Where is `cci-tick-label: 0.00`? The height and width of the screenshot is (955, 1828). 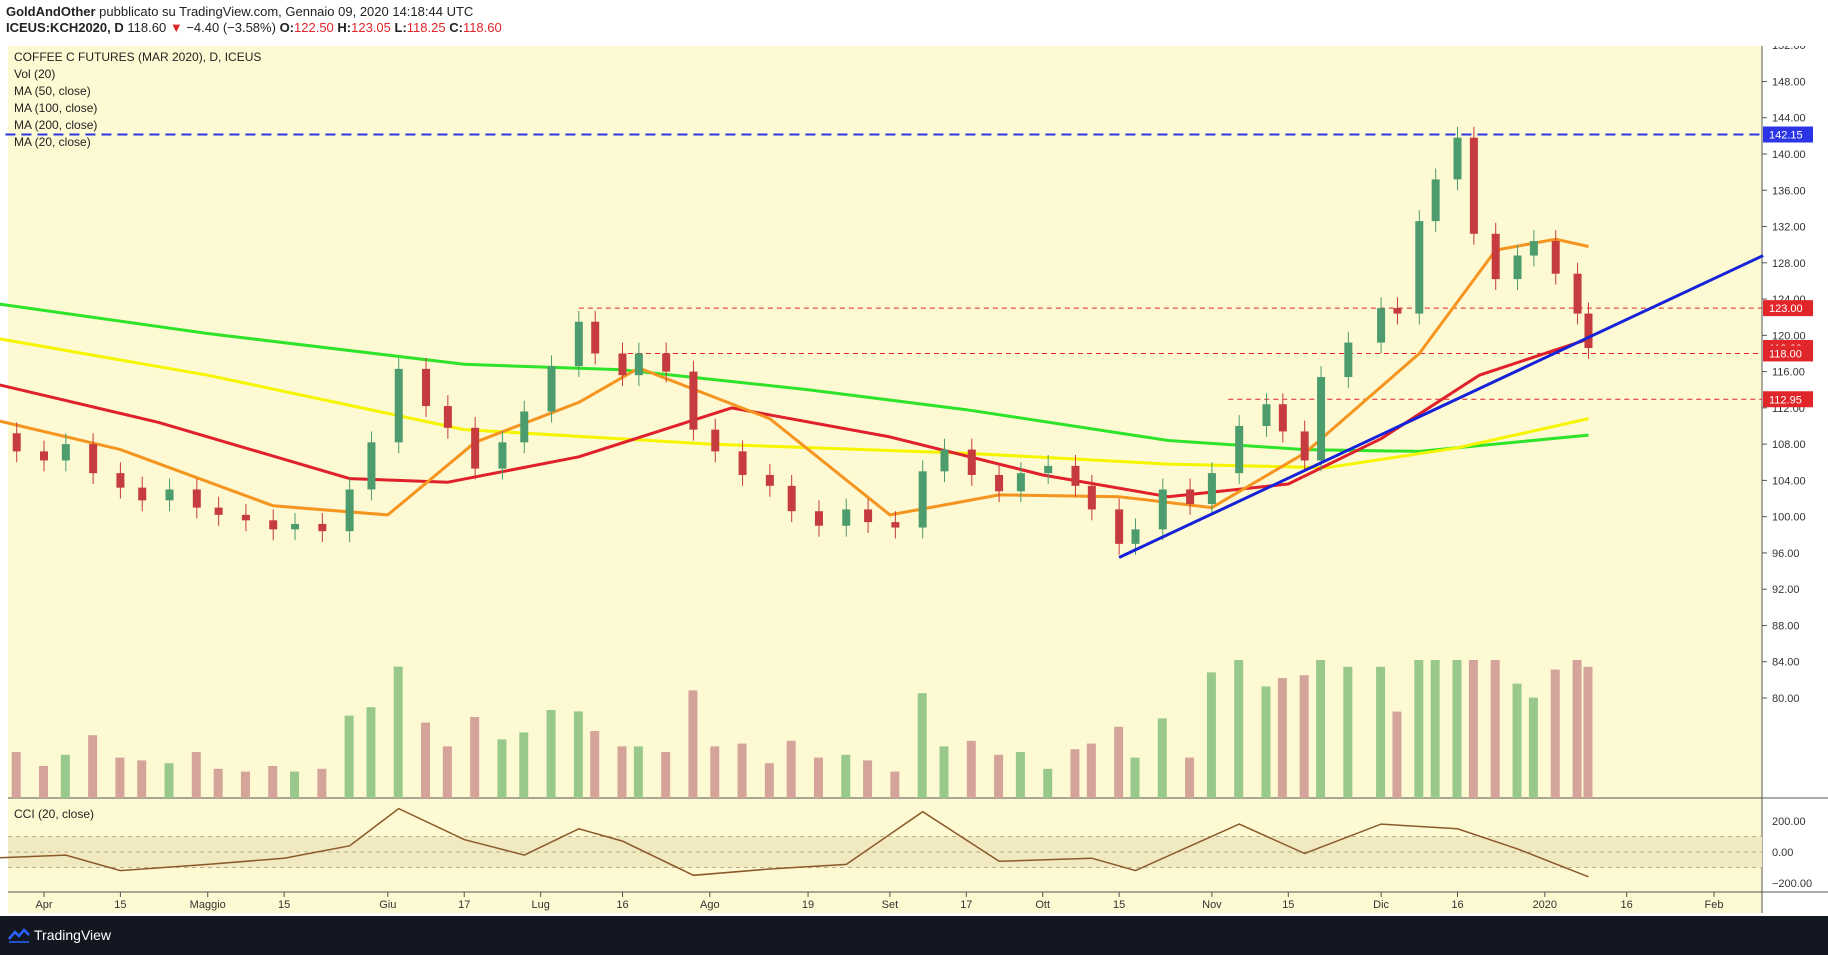
cci-tick-label: 0.00 is located at coordinates (1782, 853).